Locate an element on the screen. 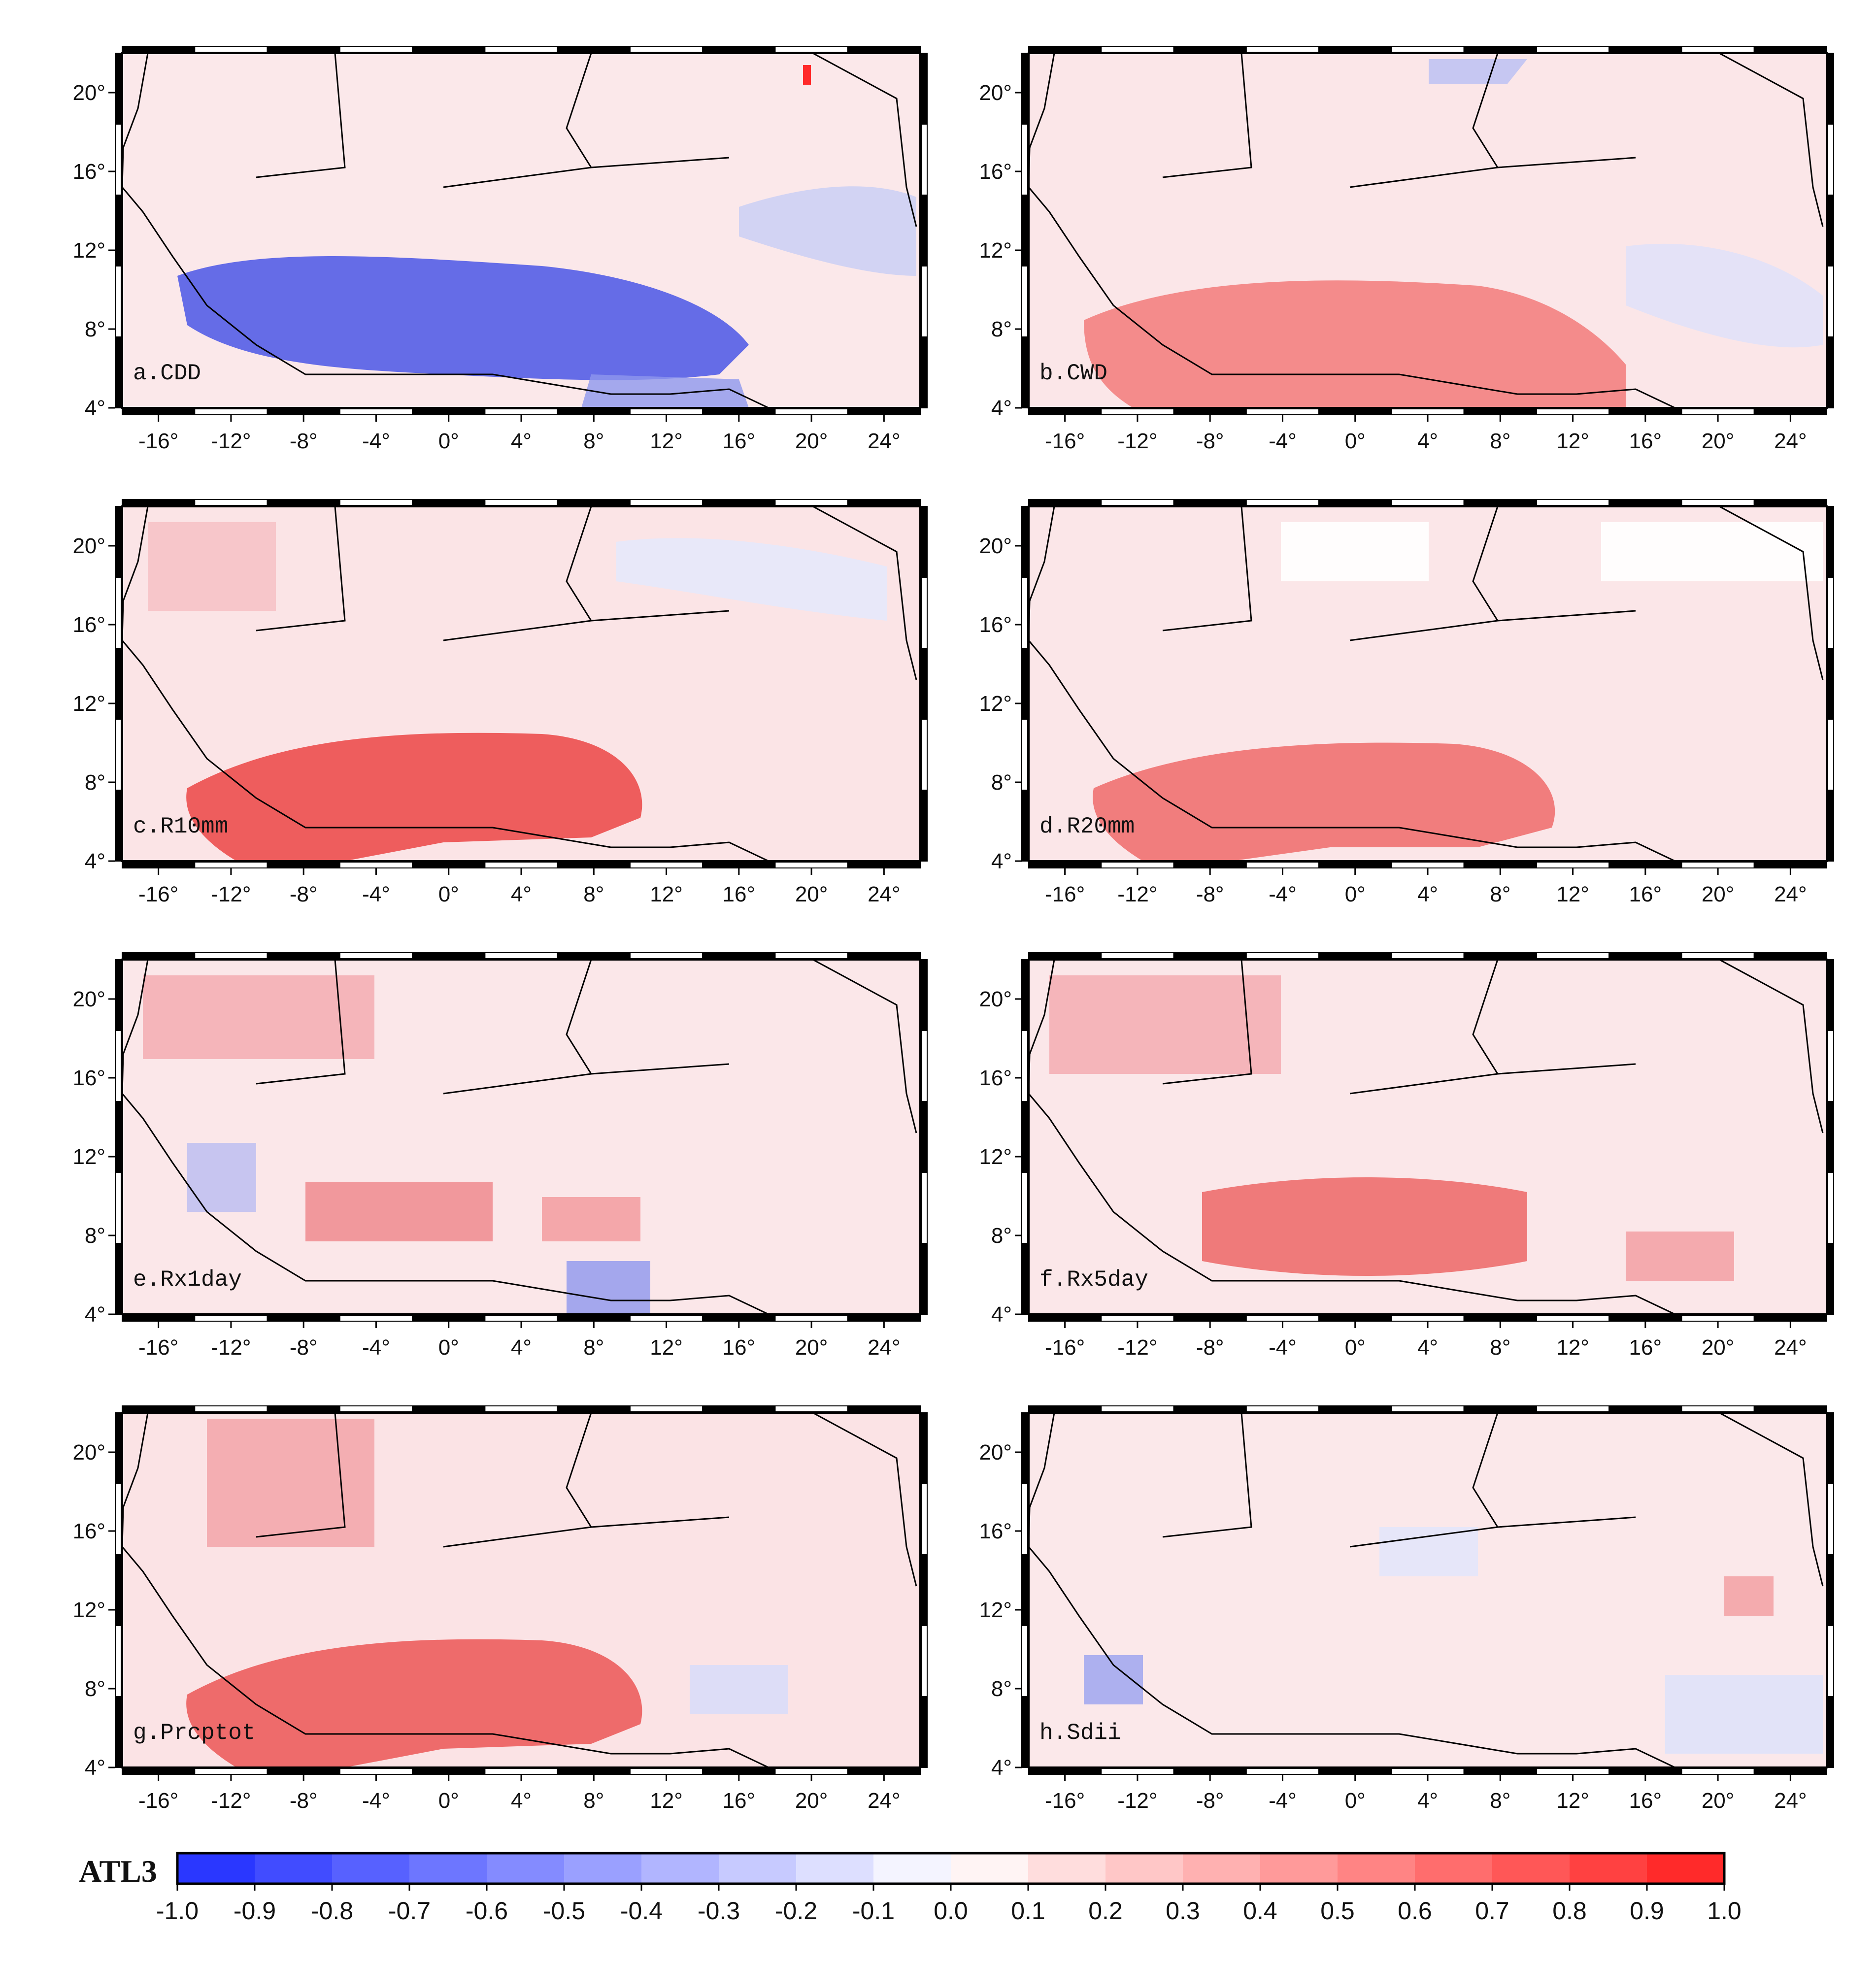 The height and width of the screenshot is (1965, 1876). lon-tick-label: 24° is located at coordinates (1791, 894).